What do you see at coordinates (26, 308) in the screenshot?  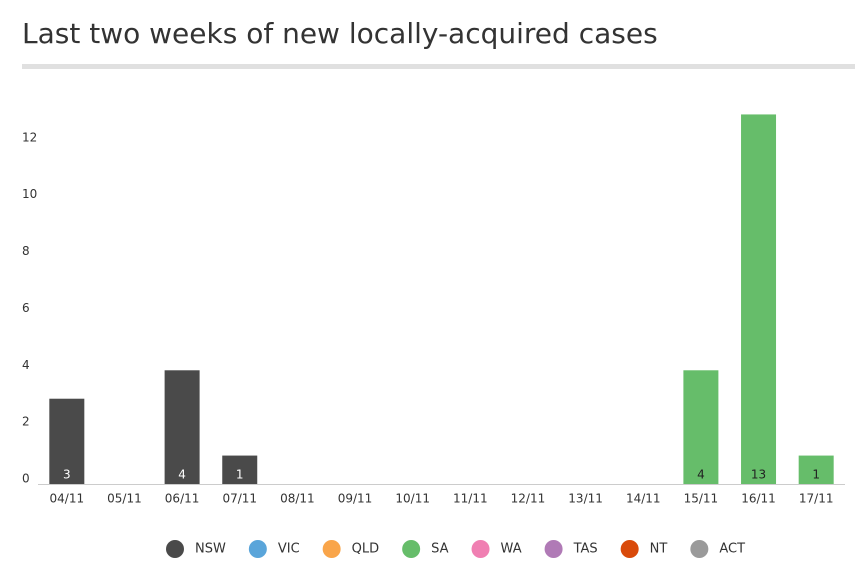 I see `y-tick-label: 6` at bounding box center [26, 308].